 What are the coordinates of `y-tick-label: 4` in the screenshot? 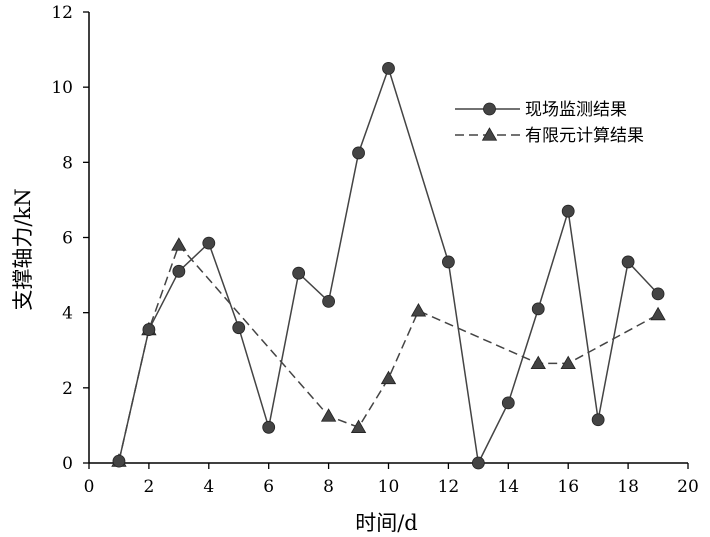 It's located at (67, 314).